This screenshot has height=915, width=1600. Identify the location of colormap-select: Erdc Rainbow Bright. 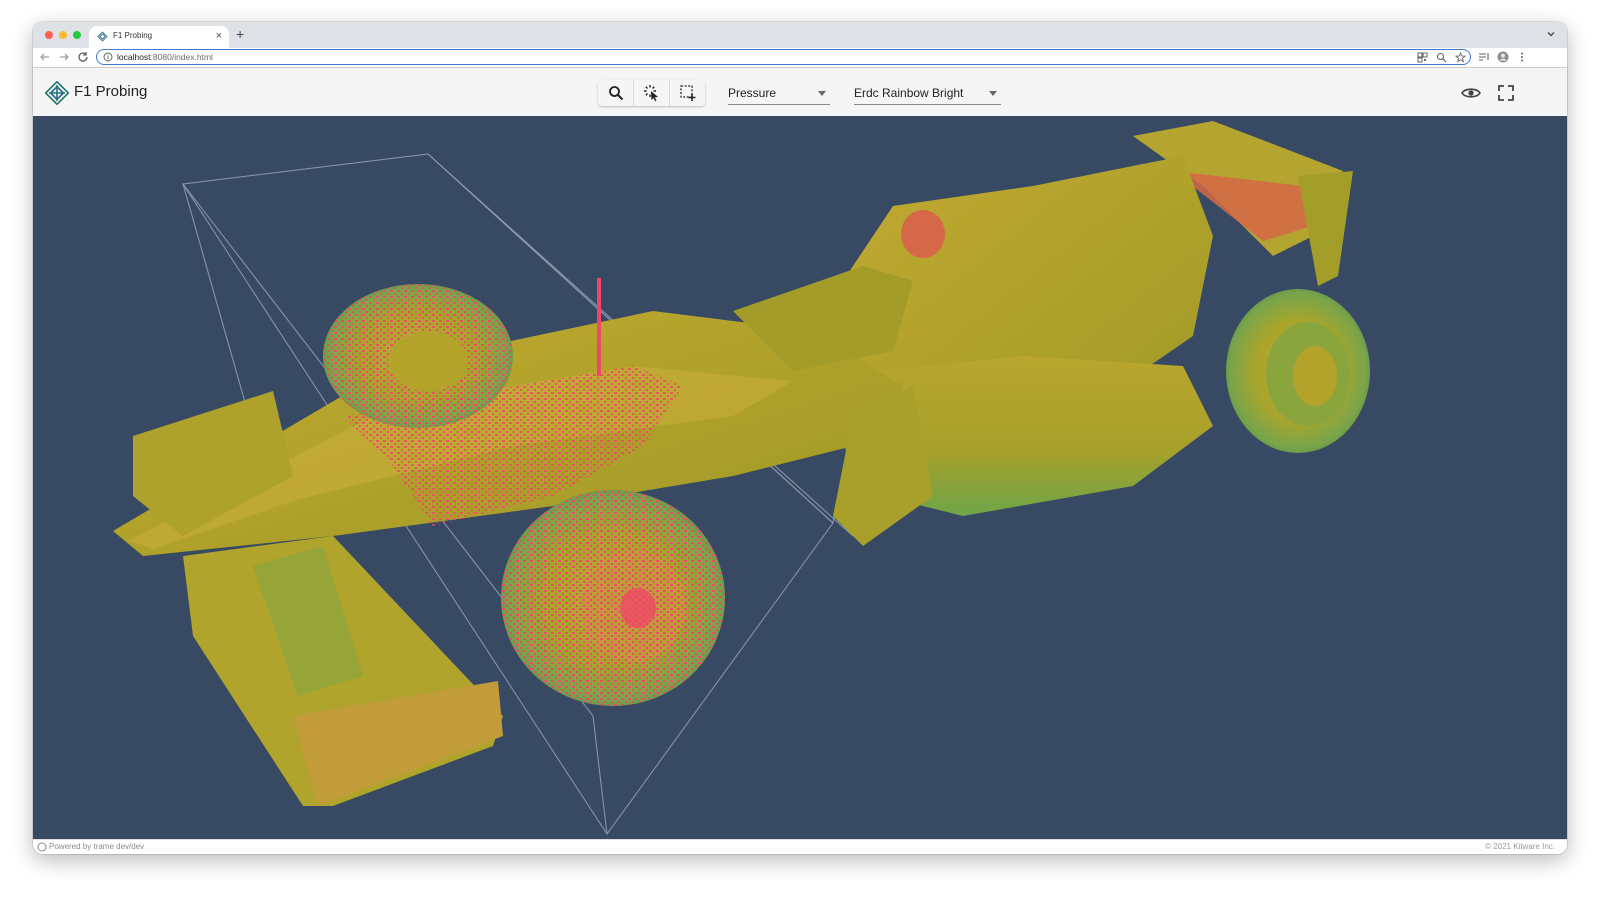
(927, 93).